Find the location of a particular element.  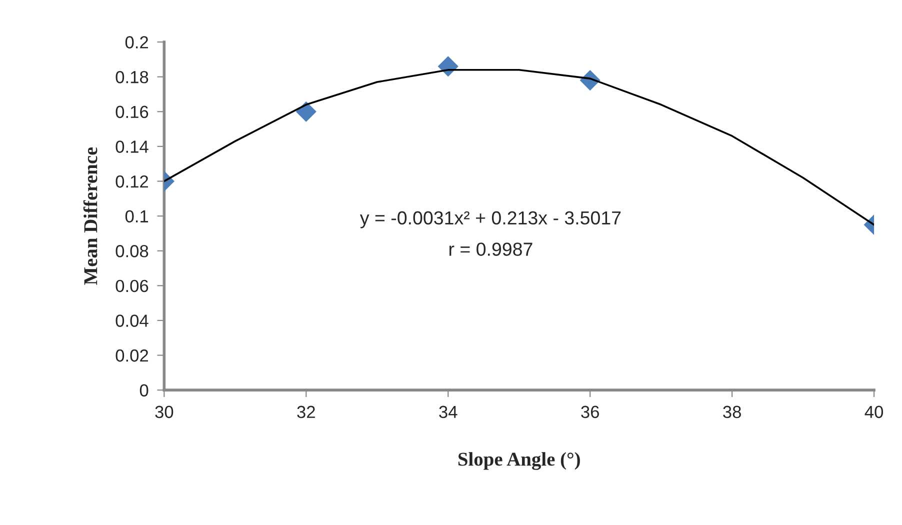

y-tick-label: 0.04 is located at coordinates (132, 320).